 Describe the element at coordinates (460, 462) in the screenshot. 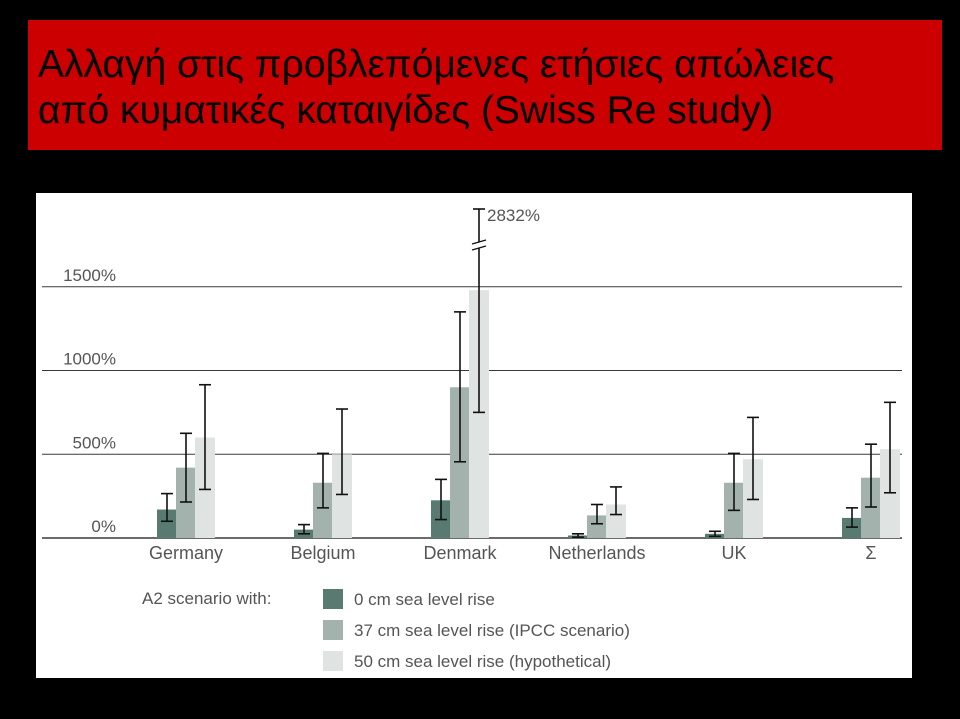

I see `bar-Denmark-s1` at that location.